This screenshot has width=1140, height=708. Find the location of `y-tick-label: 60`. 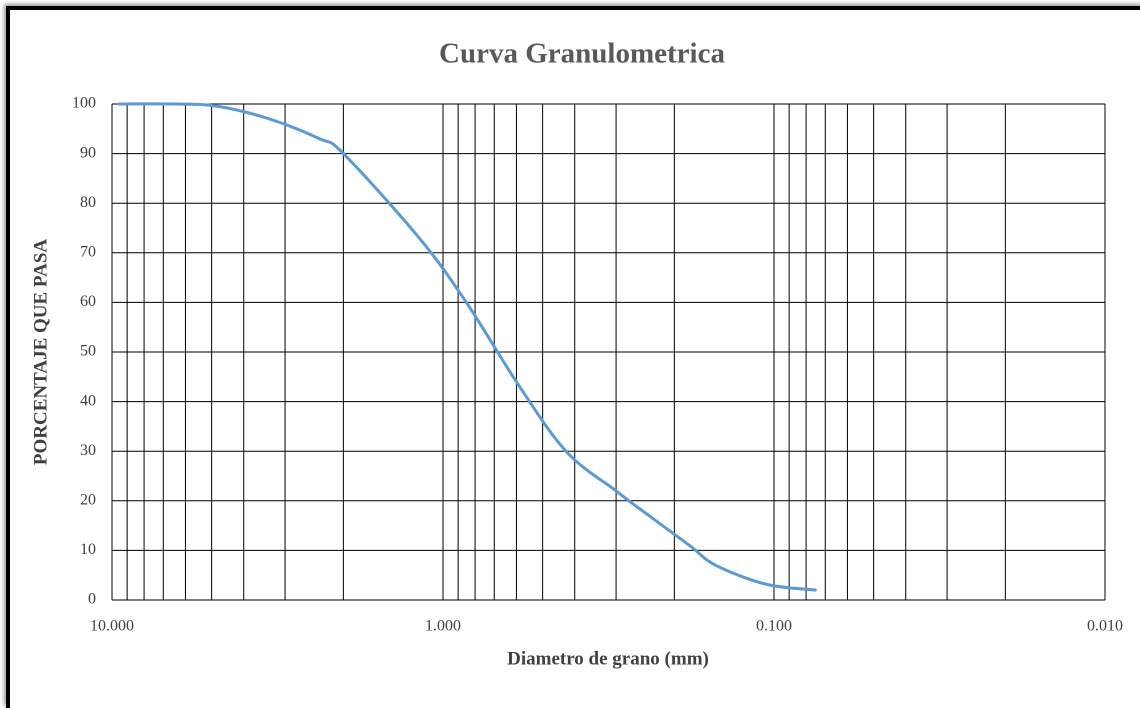

y-tick-label: 60 is located at coordinates (88, 301).